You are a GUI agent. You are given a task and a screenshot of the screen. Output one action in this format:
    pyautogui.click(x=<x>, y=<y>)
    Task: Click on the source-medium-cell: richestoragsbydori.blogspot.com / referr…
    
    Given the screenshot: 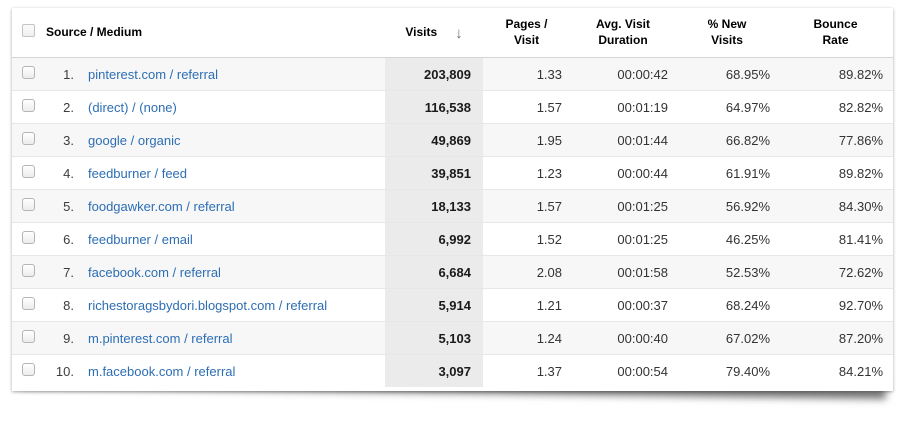 What is the action you would take?
    pyautogui.click(x=229, y=305)
    